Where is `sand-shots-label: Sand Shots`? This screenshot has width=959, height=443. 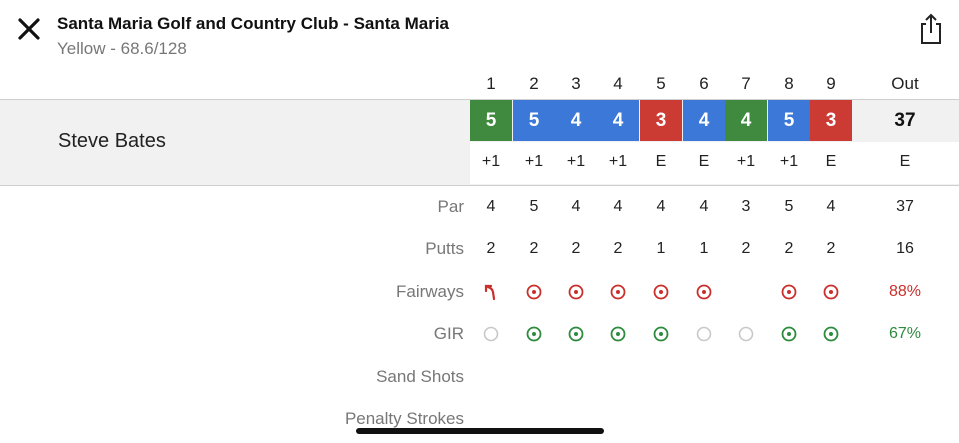 sand-shots-label: Sand Shots is located at coordinates (420, 376).